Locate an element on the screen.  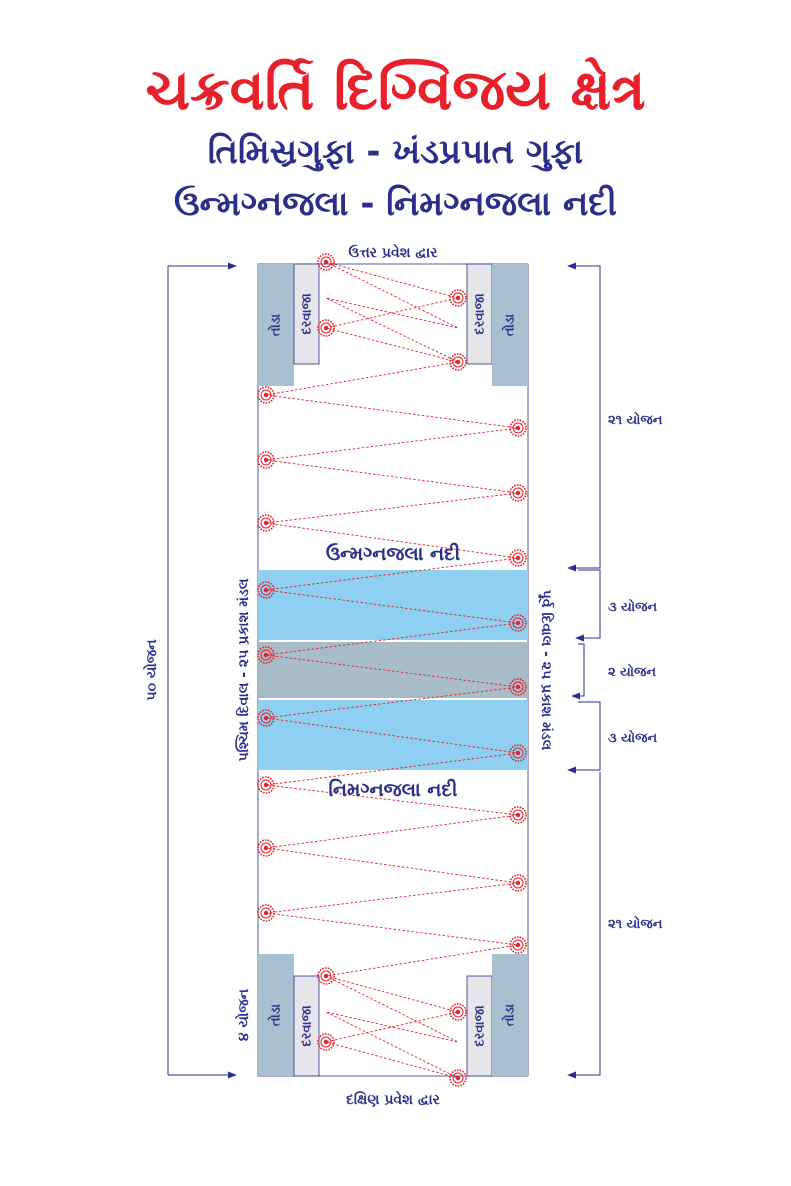
north-west-door is located at coordinates (306, 314).